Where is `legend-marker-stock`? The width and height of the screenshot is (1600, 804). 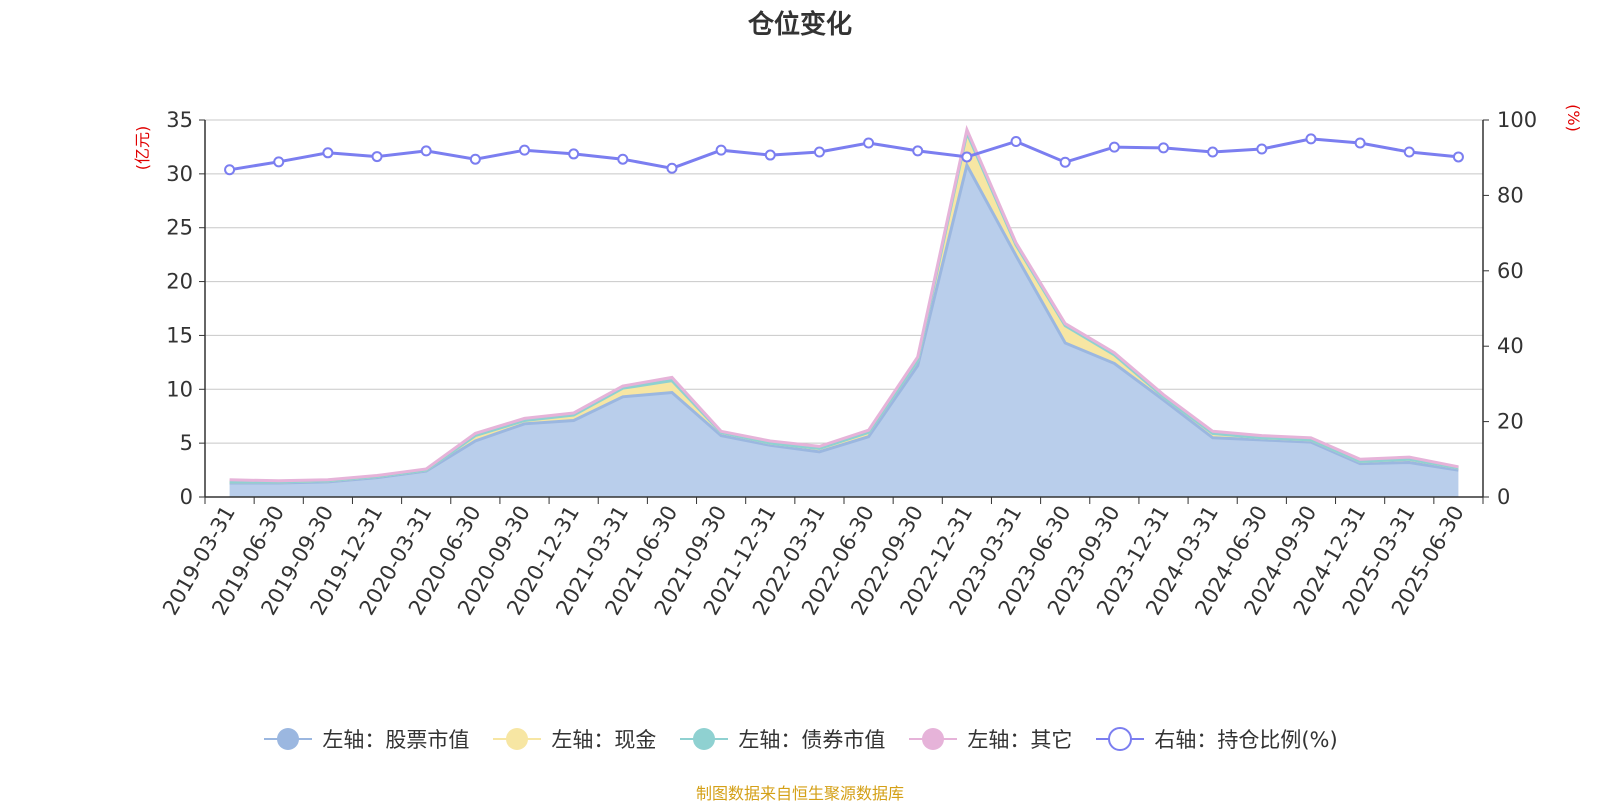 legend-marker-stock is located at coordinates (288, 739).